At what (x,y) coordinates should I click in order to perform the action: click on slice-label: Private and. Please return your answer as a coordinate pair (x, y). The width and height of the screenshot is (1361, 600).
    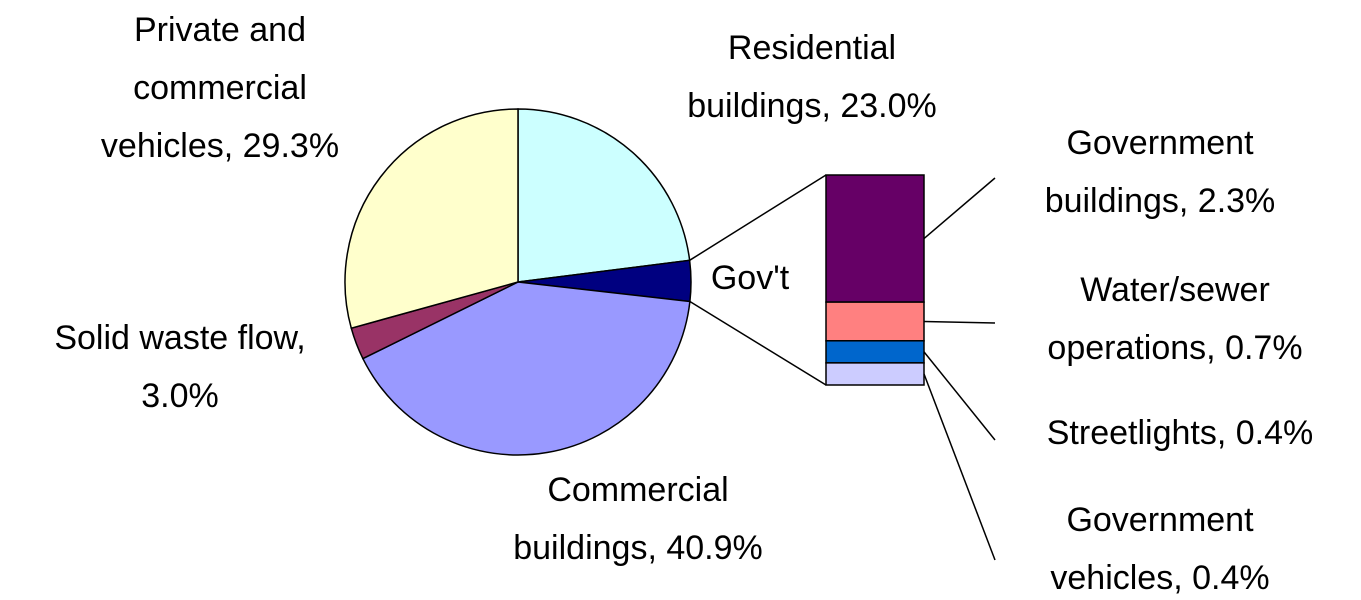
    Looking at the image, I should click on (220, 30).